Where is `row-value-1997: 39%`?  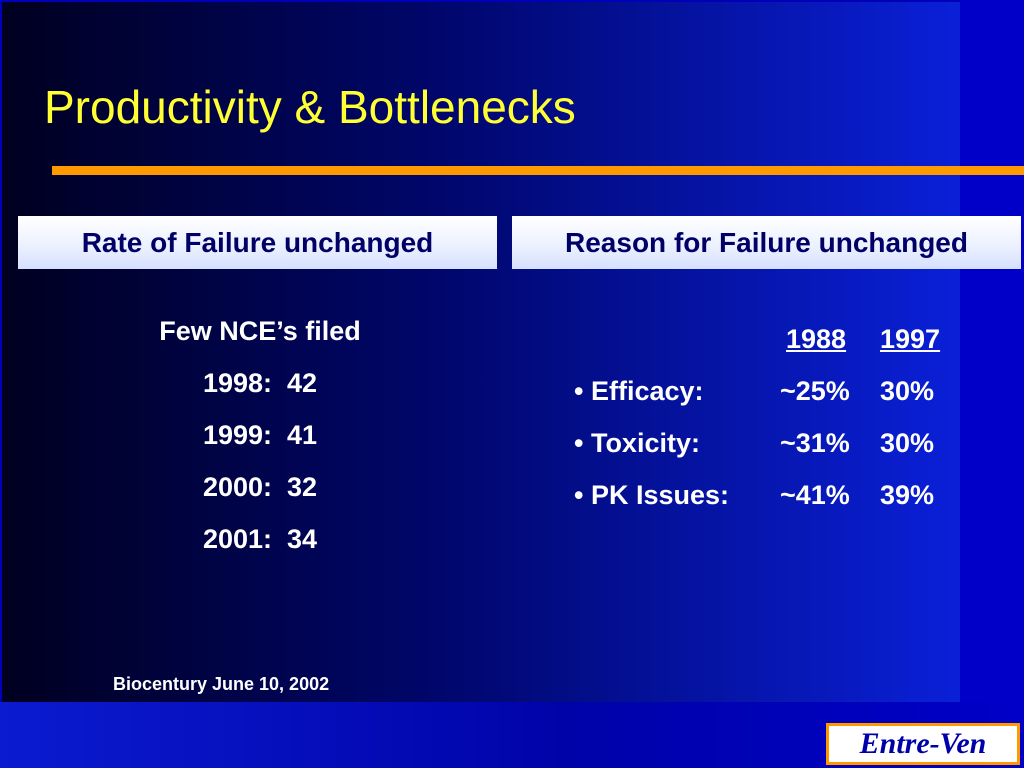 row-value-1997: 39% is located at coordinates (907, 495).